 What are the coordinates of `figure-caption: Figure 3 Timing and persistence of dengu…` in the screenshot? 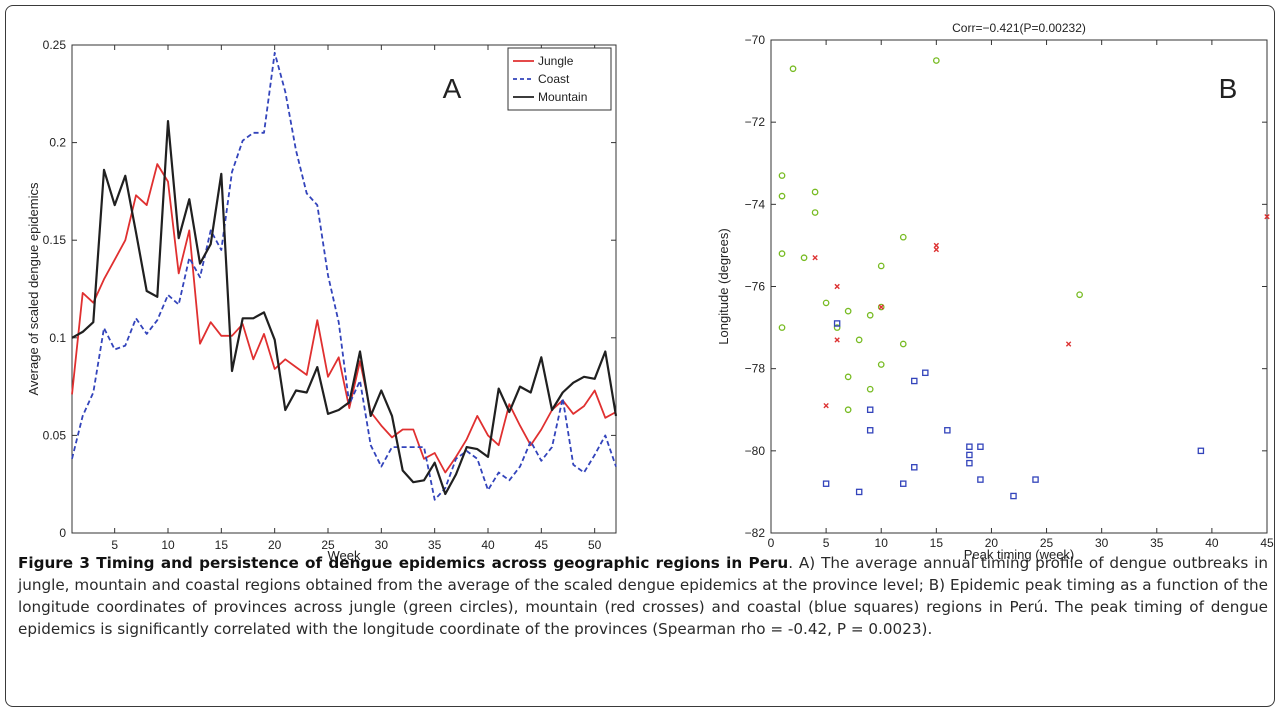 It's located at (643, 596).